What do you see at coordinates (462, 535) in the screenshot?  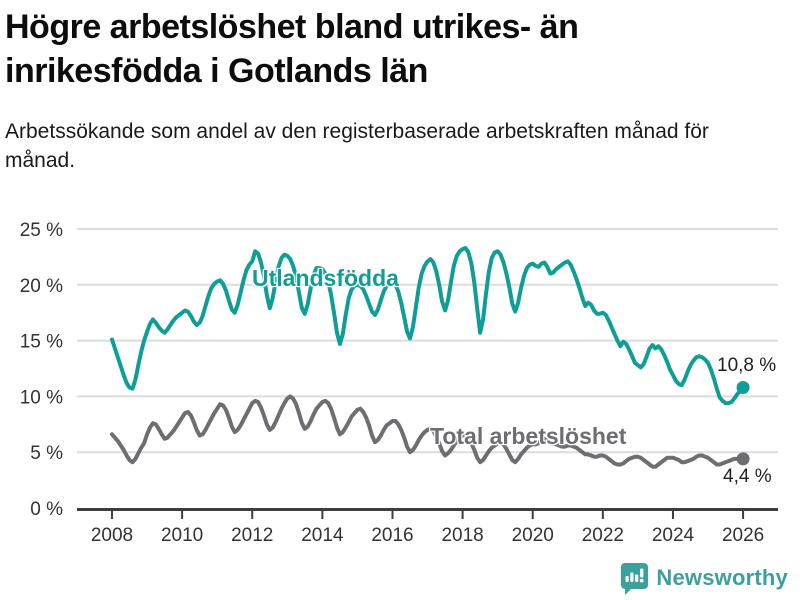 I see `x-tick-label: 2018` at bounding box center [462, 535].